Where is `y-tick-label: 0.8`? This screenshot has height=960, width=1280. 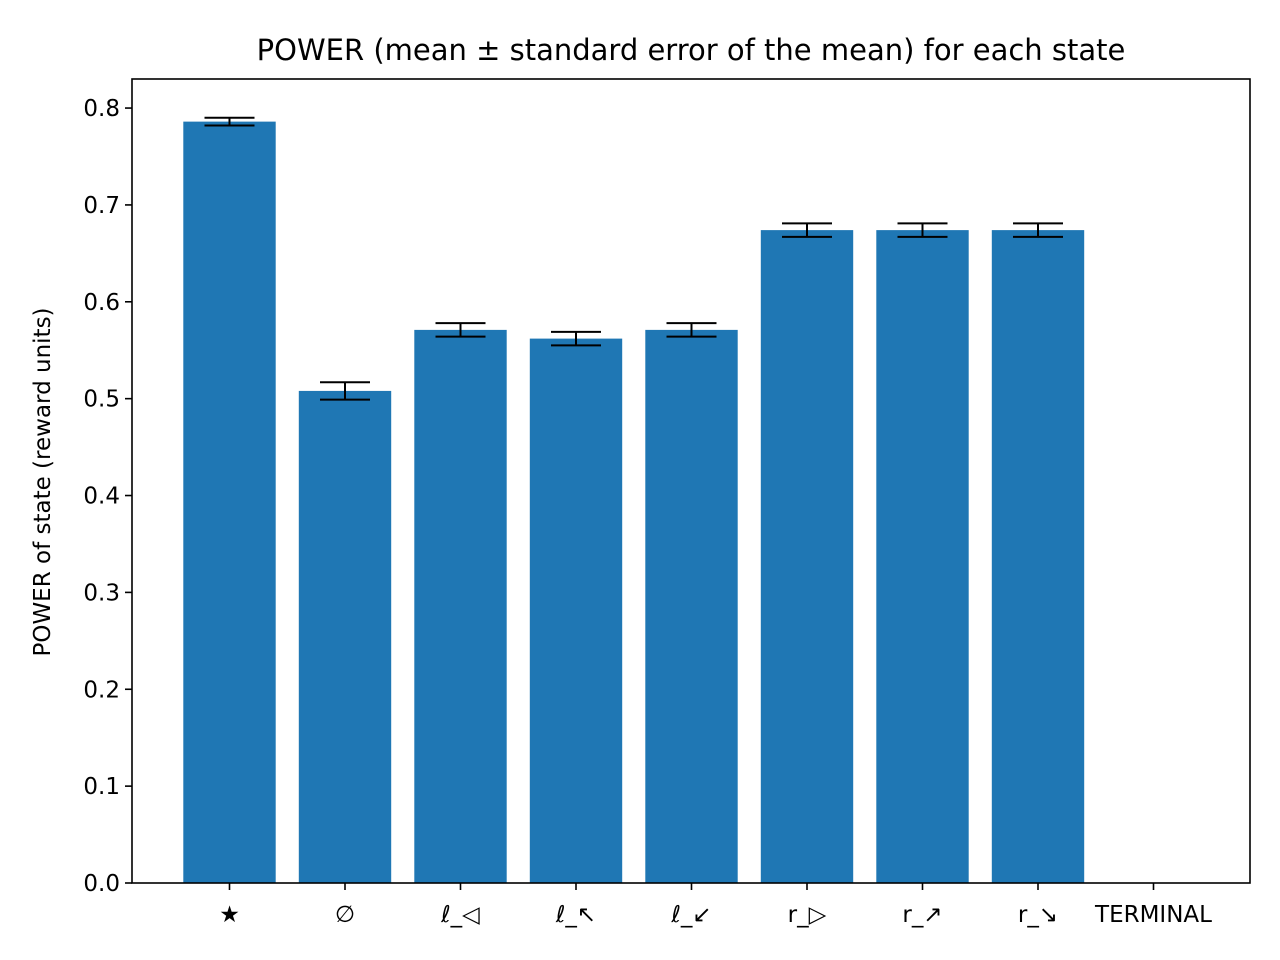
y-tick-label: 0.8 is located at coordinates (101, 109).